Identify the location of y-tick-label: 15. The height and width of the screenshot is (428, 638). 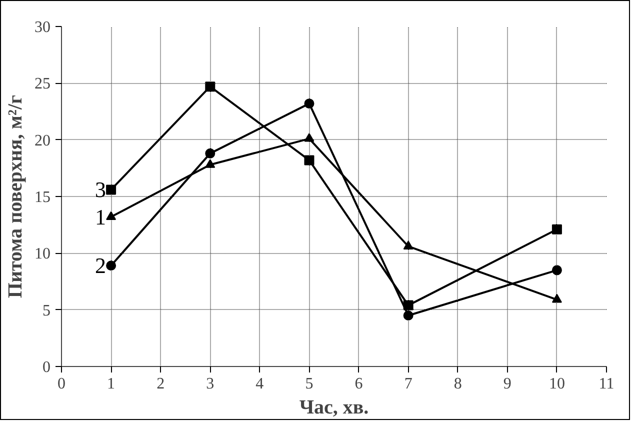
(42, 197).